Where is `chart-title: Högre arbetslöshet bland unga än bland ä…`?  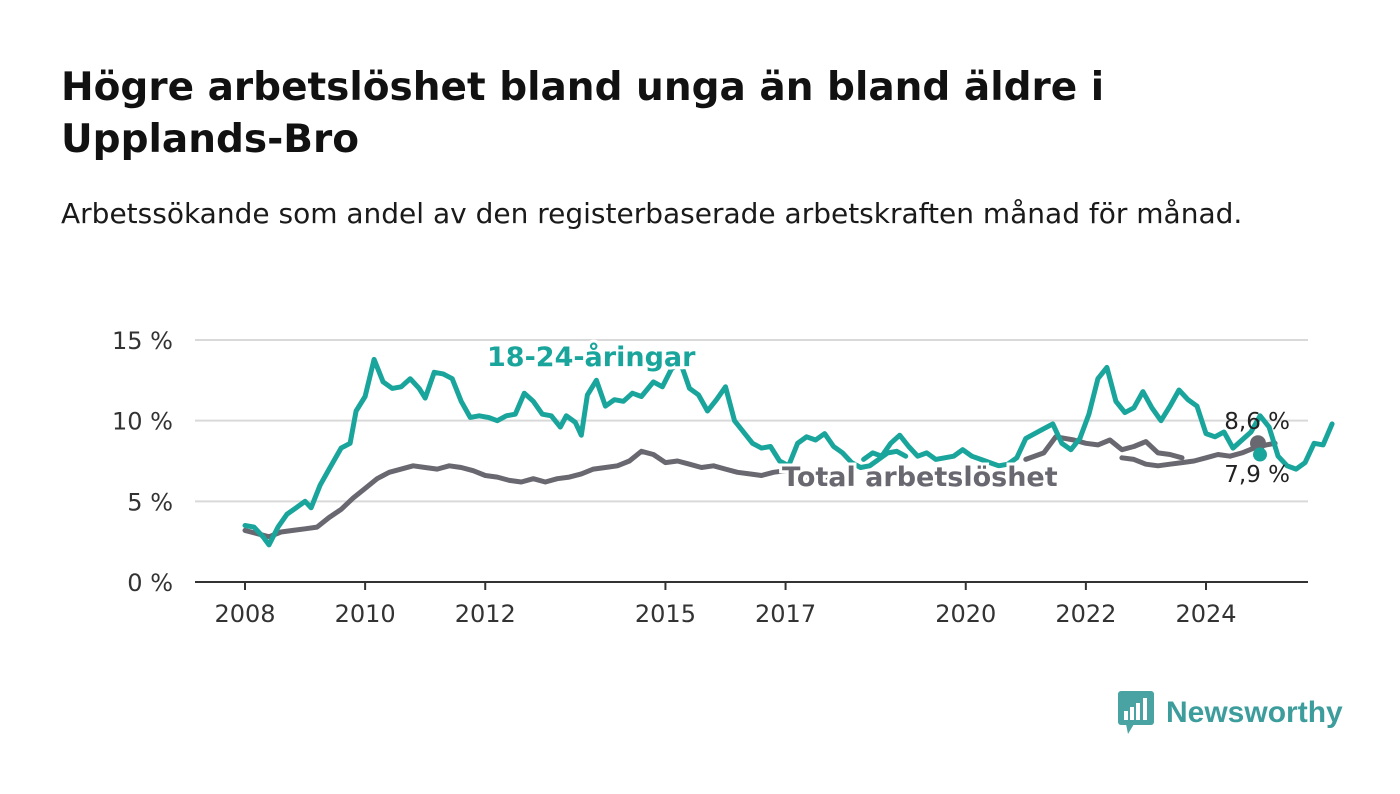 chart-title: Högre arbetslöshet bland unga än bland ä… is located at coordinates (583, 113).